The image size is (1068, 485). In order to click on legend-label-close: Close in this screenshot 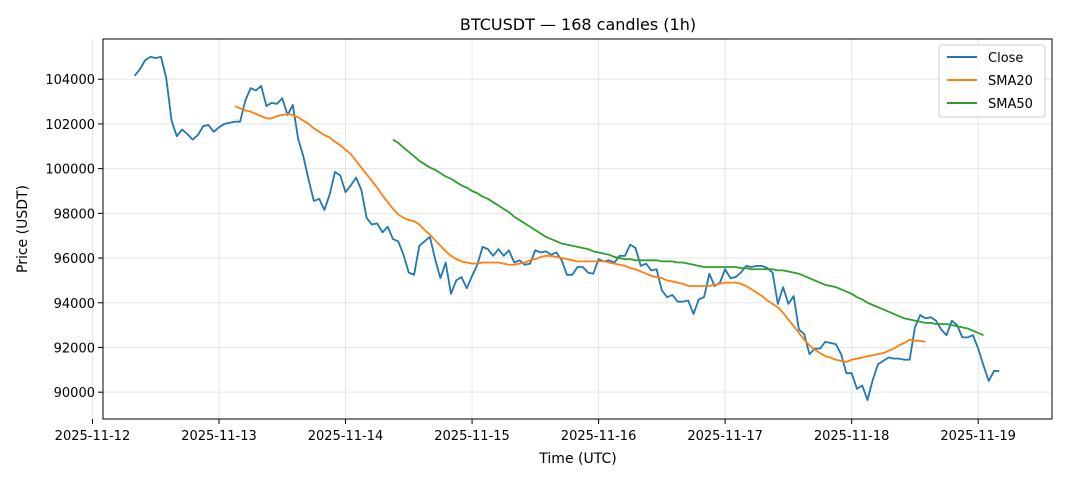, I will do `click(1005, 58)`.